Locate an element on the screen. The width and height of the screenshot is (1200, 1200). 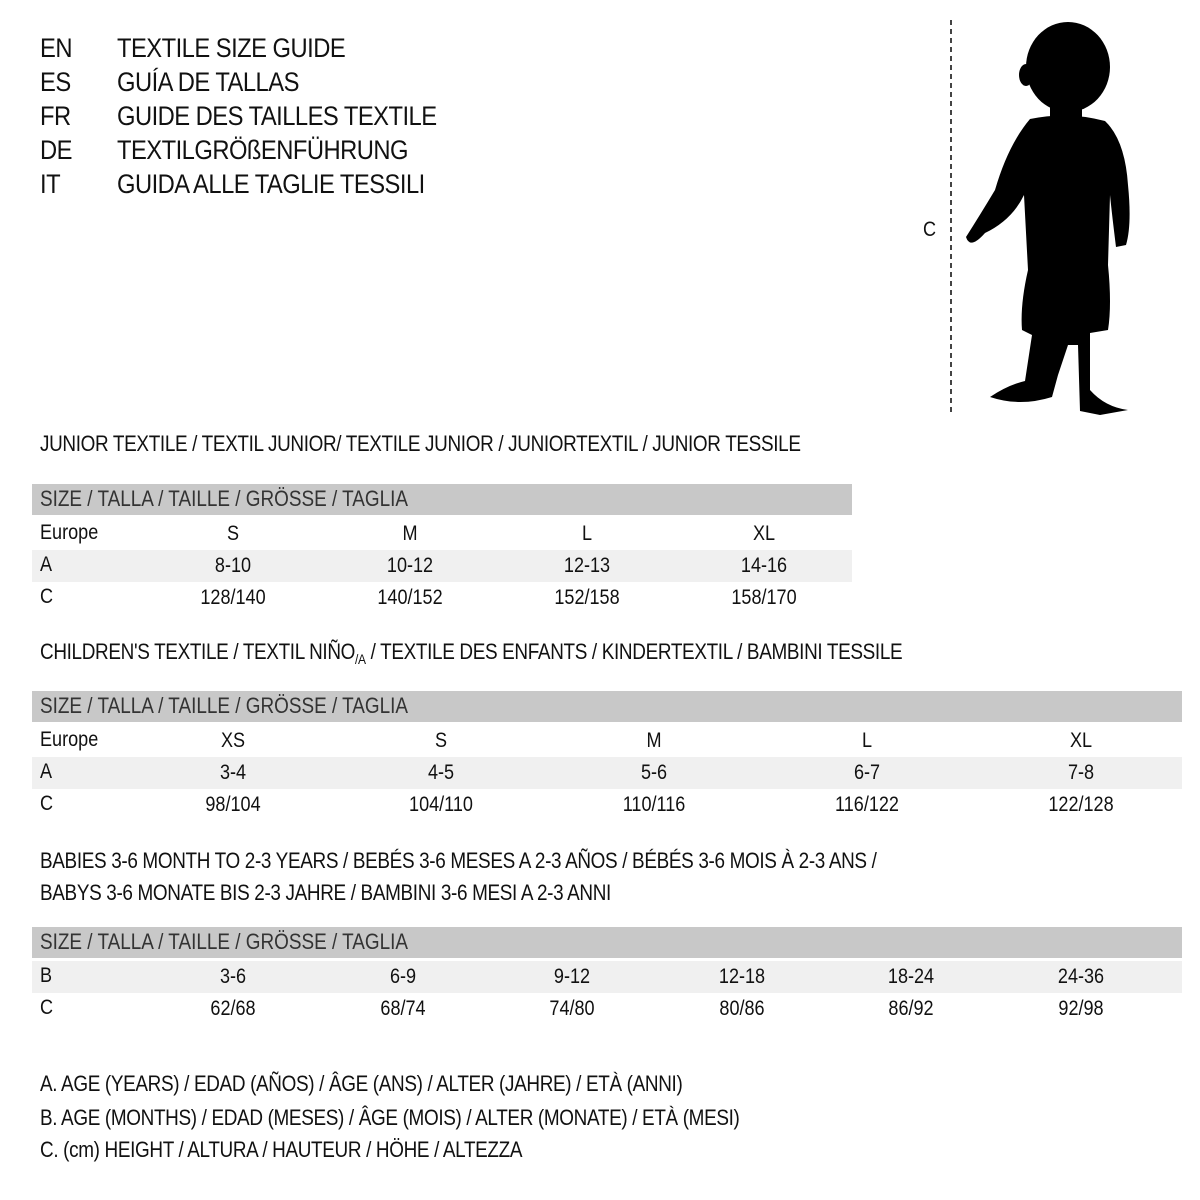
lang-code: FR is located at coordinates (55, 116).